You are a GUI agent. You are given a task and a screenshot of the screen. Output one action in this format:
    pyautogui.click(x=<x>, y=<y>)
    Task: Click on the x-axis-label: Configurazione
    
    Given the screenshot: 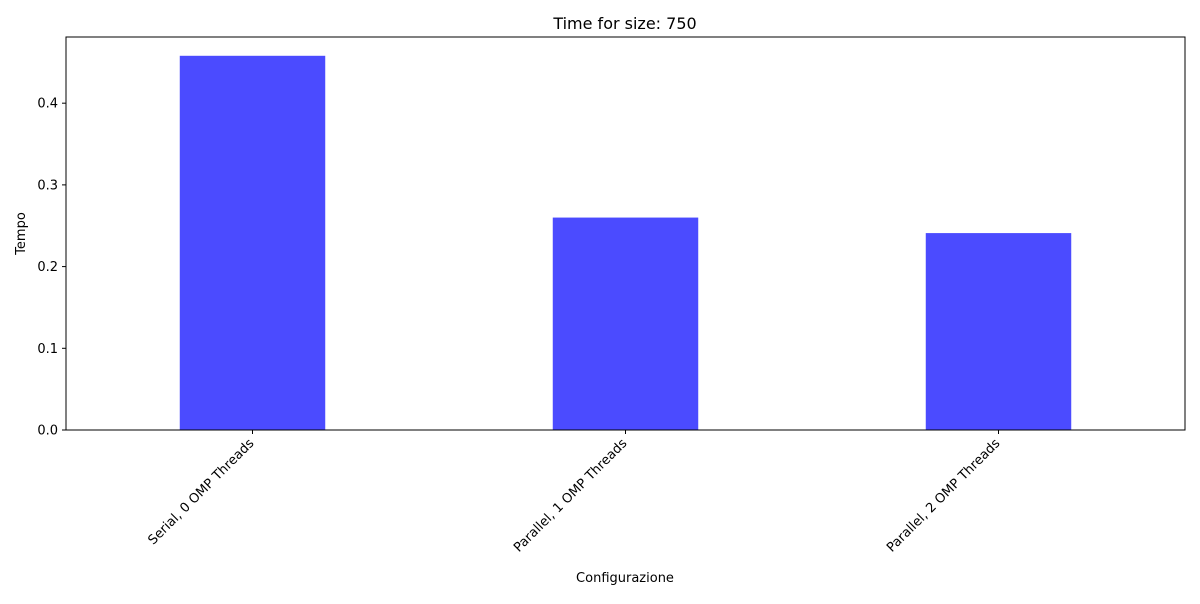 What is the action you would take?
    pyautogui.click(x=625, y=578)
    